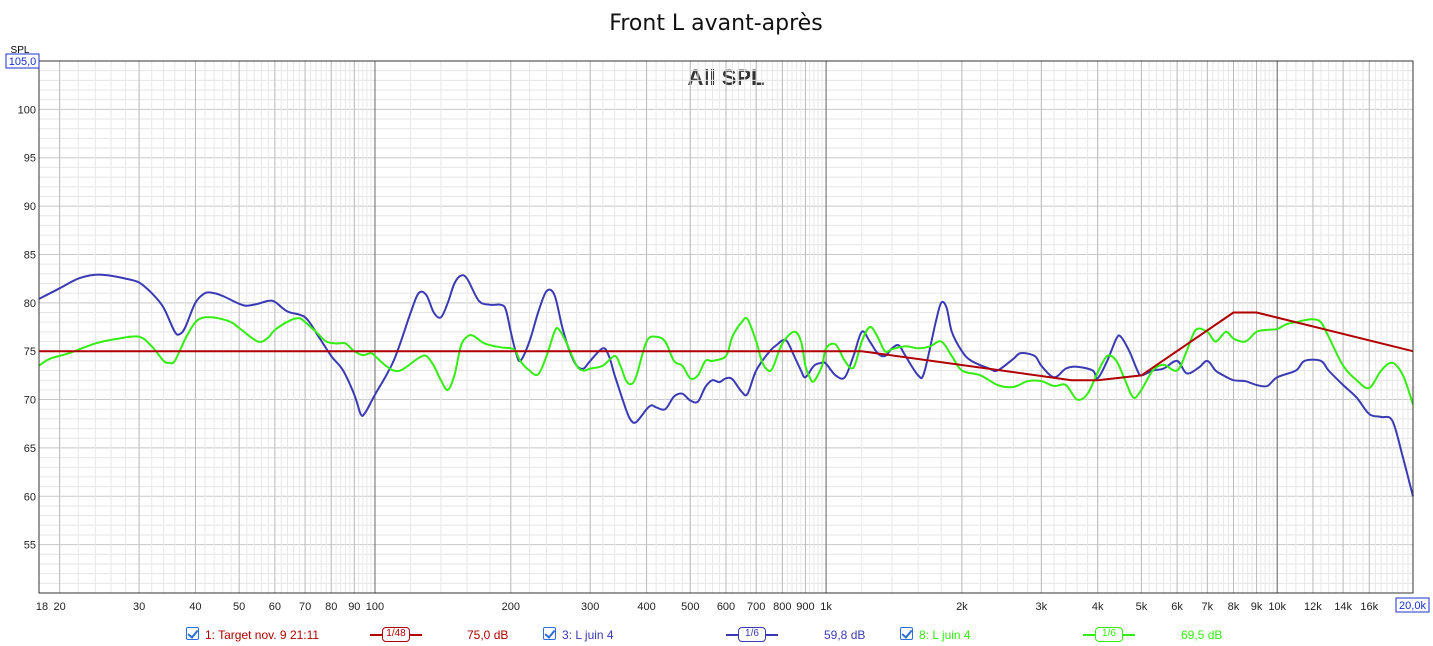 The image size is (1433, 646). I want to click on y-tick-label: 55, so click(30, 546).